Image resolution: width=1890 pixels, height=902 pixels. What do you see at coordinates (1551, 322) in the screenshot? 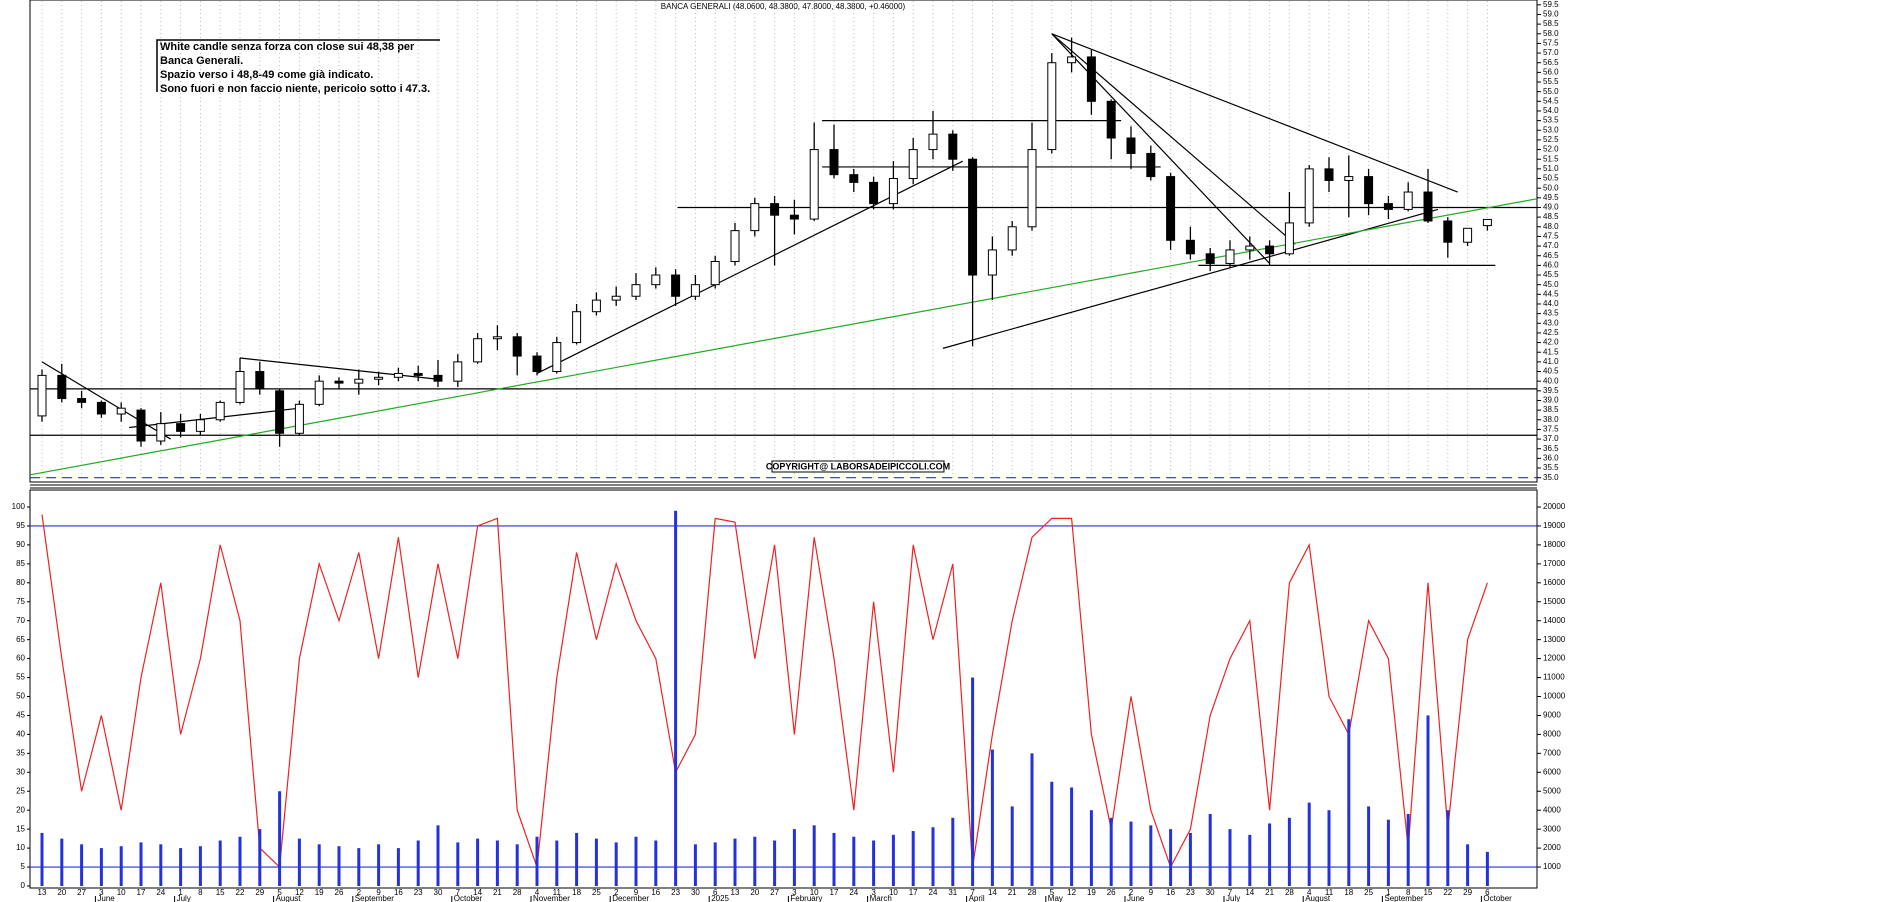
I see `y-tick-label: 43.0` at bounding box center [1551, 322].